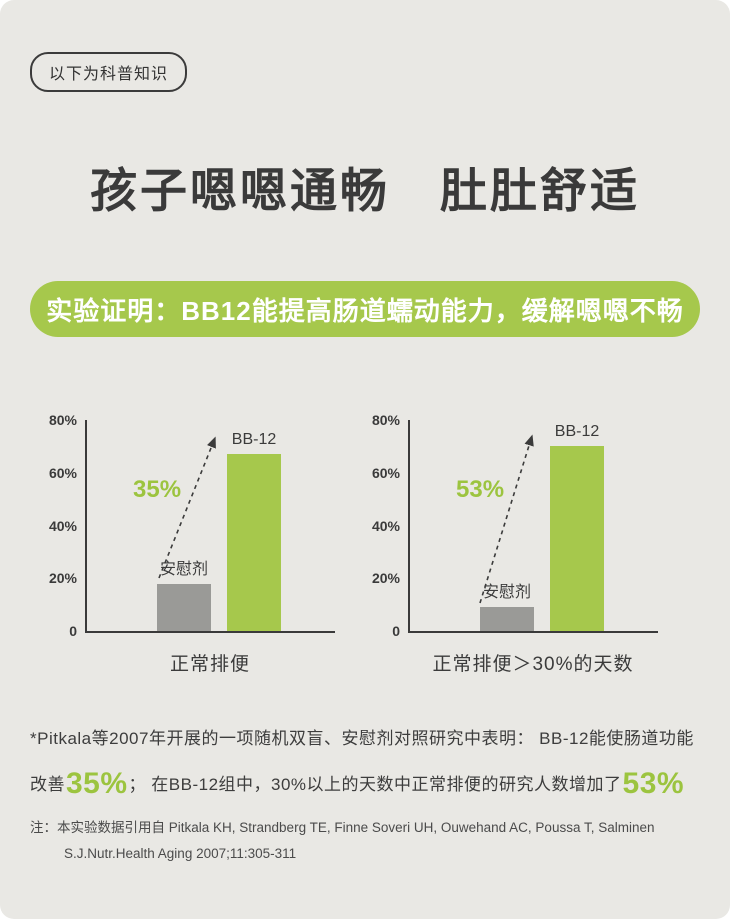 The image size is (730, 919). Describe the element at coordinates (157, 489) in the screenshot. I see `improvement-percent-label: 35%` at that location.